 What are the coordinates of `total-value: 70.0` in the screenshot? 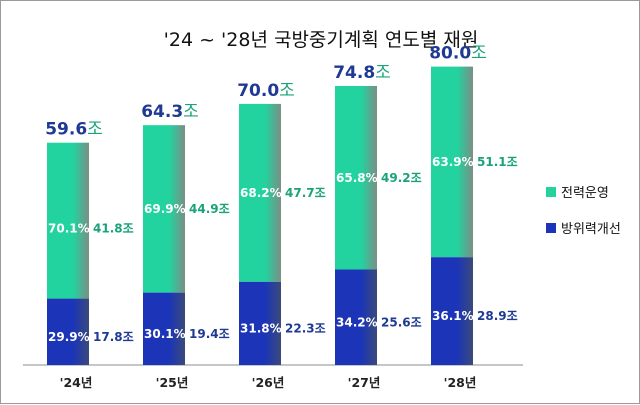 It's located at (258, 91).